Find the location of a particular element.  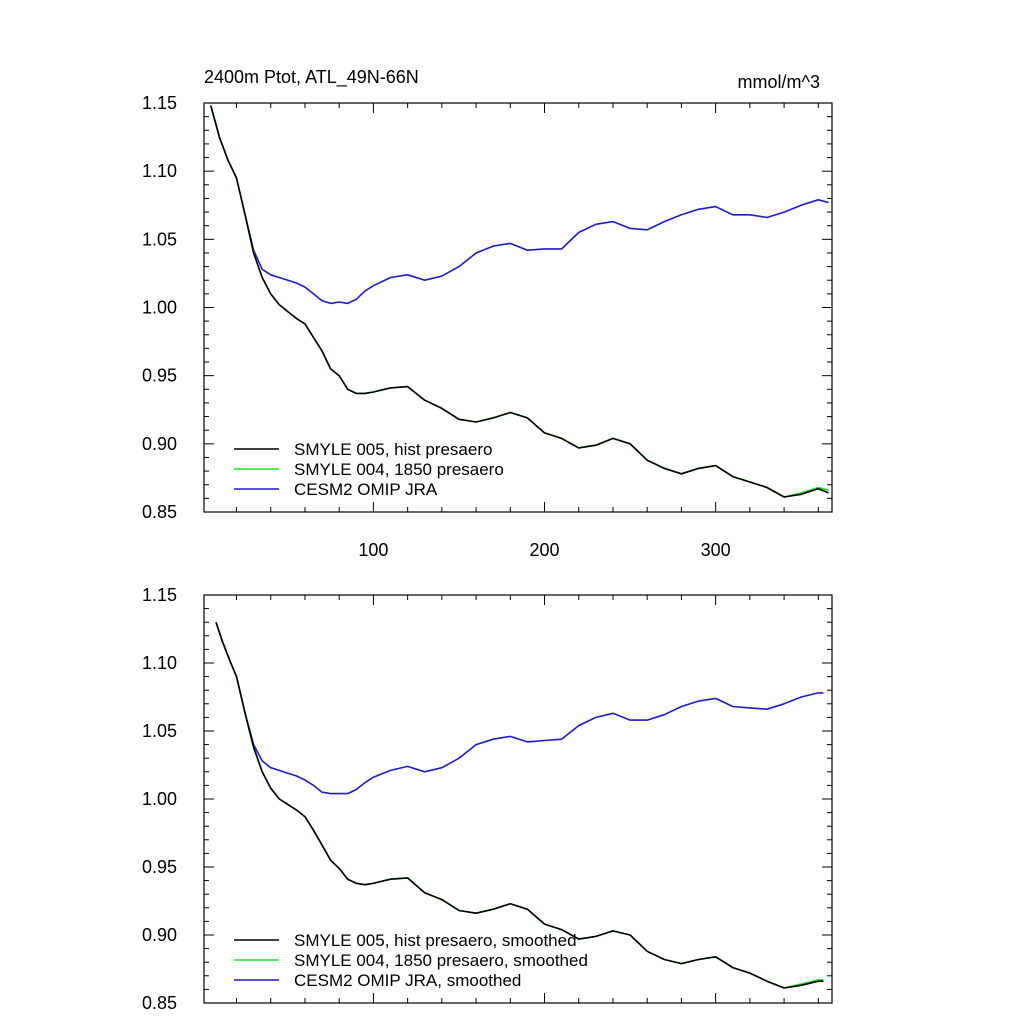

x-tick-label: 100 is located at coordinates (373, 550).